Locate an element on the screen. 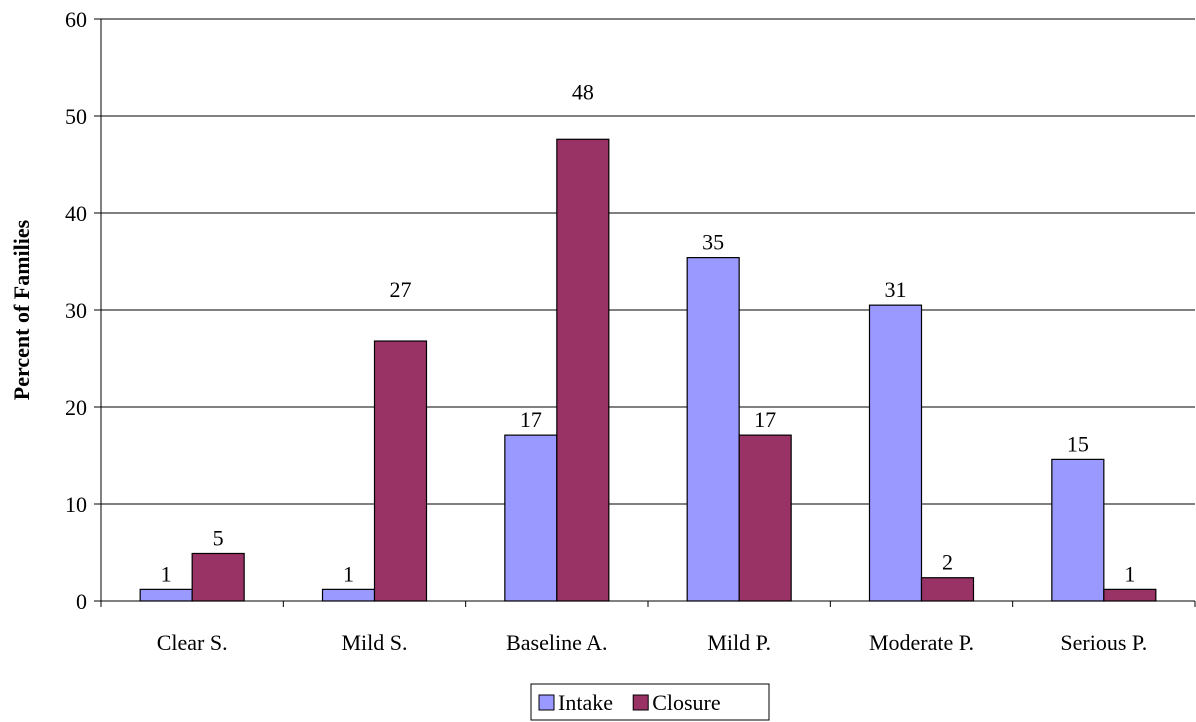  x-category-label: Baseline A. is located at coordinates (556, 642).